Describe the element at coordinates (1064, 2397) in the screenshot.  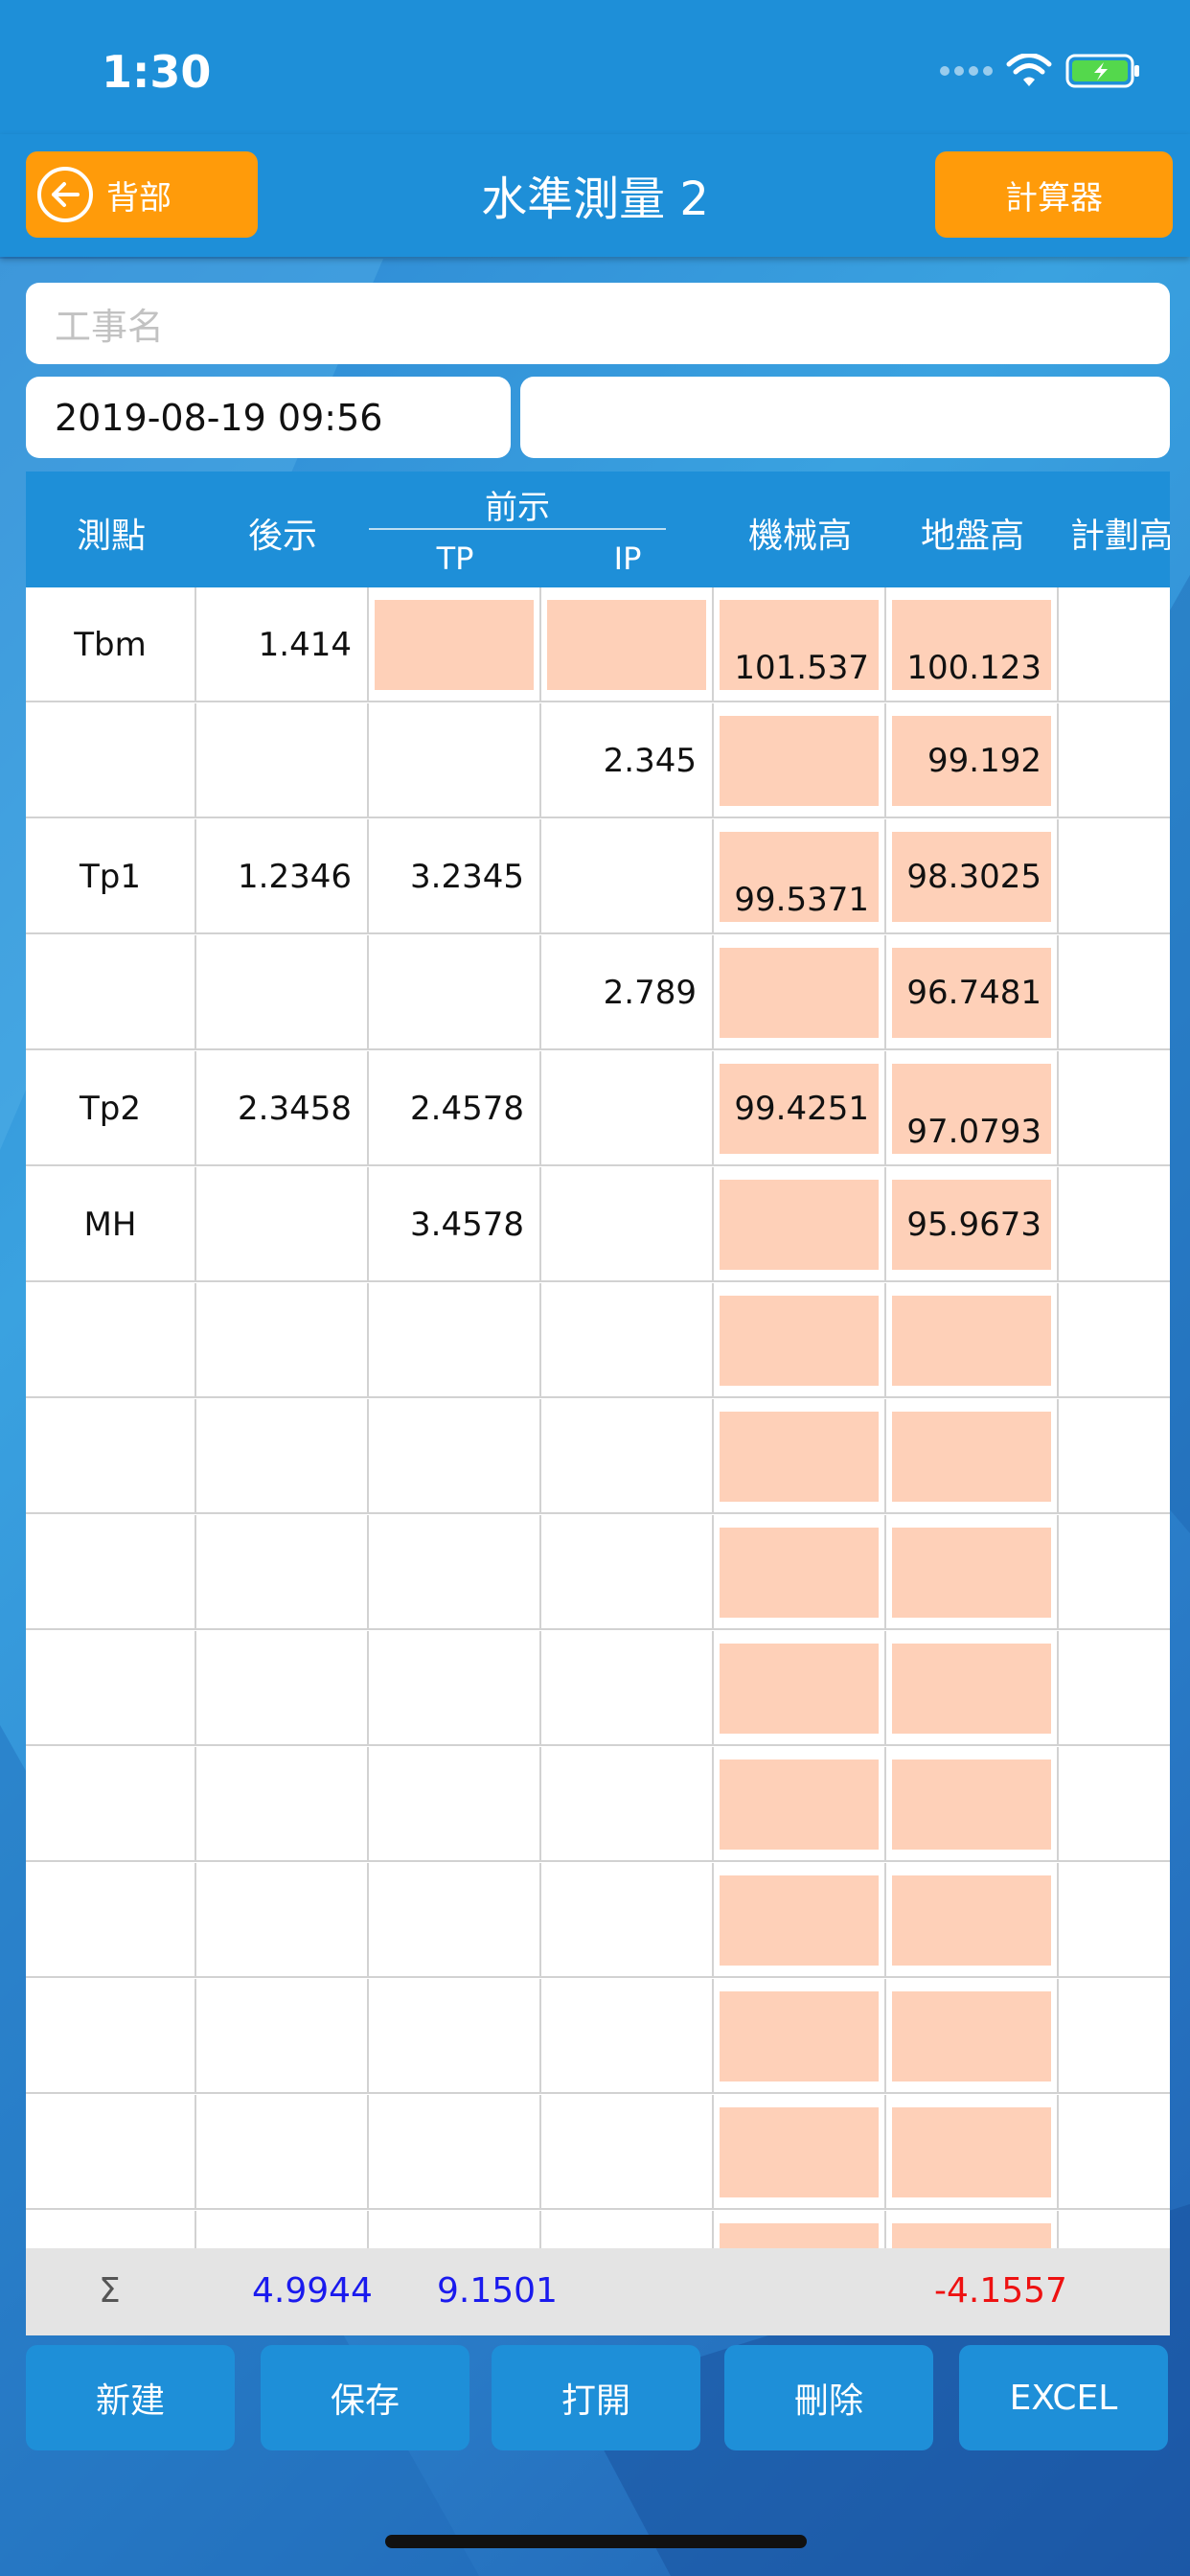
I see `excel-button: EXCEL` at that location.